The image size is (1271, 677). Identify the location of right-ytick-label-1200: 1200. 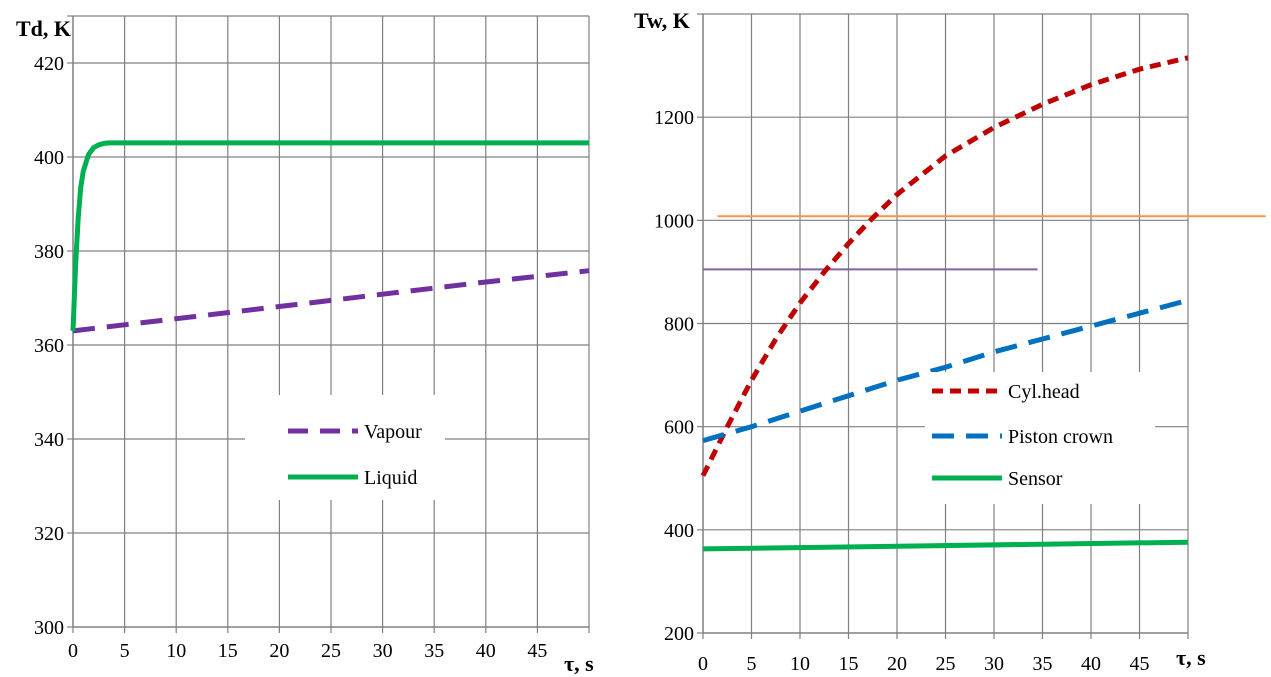
(674, 118).